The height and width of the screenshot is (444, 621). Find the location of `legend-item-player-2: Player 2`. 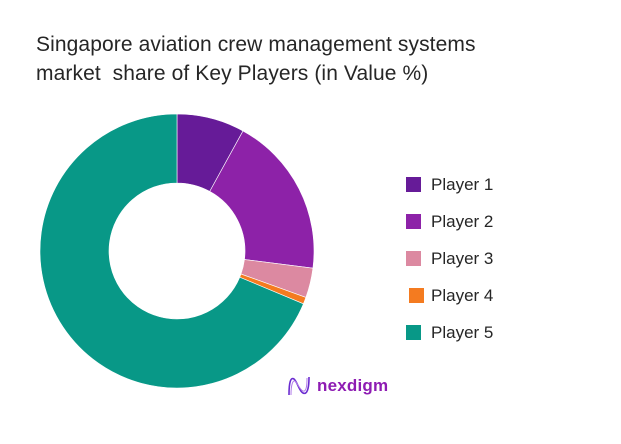

legend-item-player-2: Player 2 is located at coordinates (449, 221).